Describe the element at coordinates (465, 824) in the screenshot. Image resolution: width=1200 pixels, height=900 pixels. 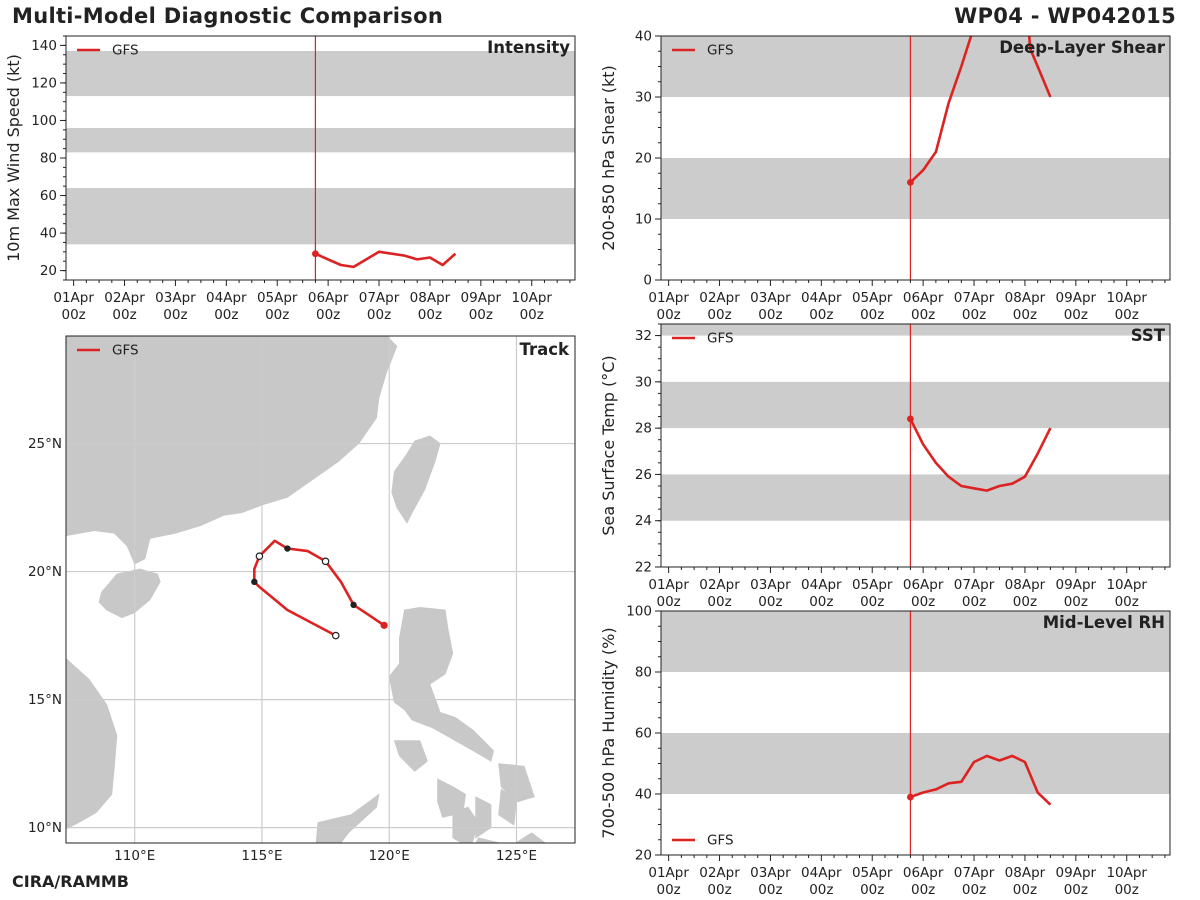
I see `land-negros` at that location.